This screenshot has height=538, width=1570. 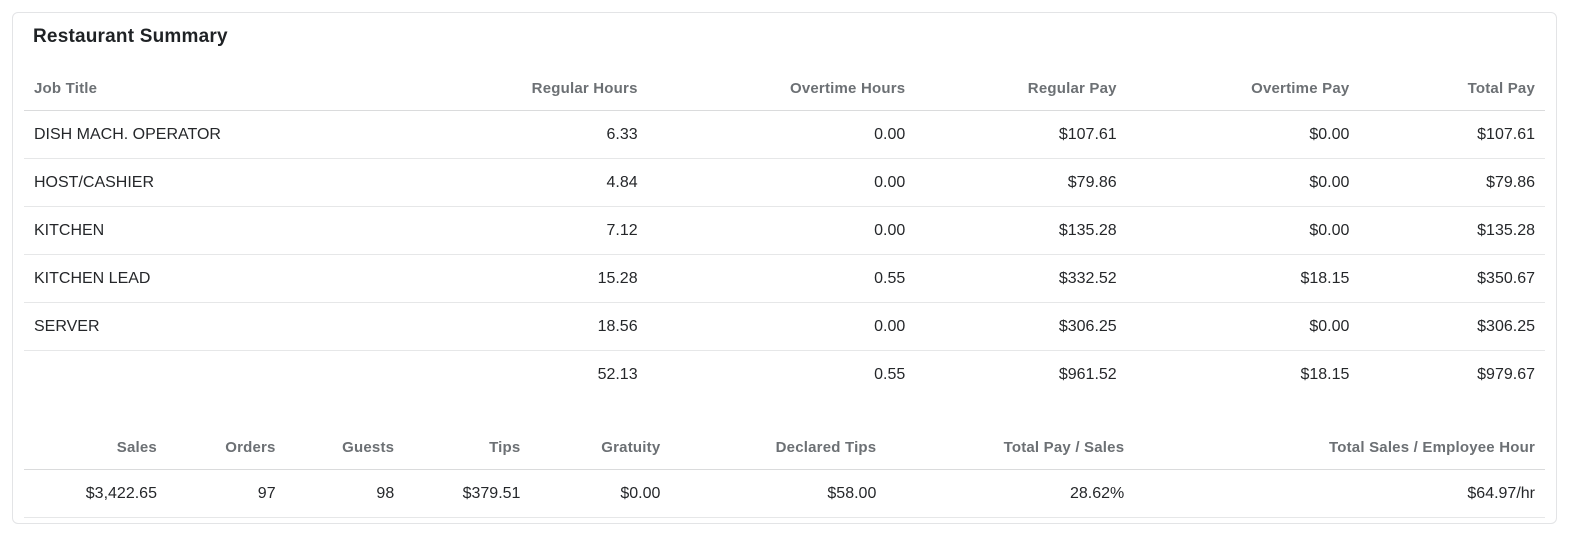 I want to click on total-pay-cell: $79.86, so click(x=1452, y=182).